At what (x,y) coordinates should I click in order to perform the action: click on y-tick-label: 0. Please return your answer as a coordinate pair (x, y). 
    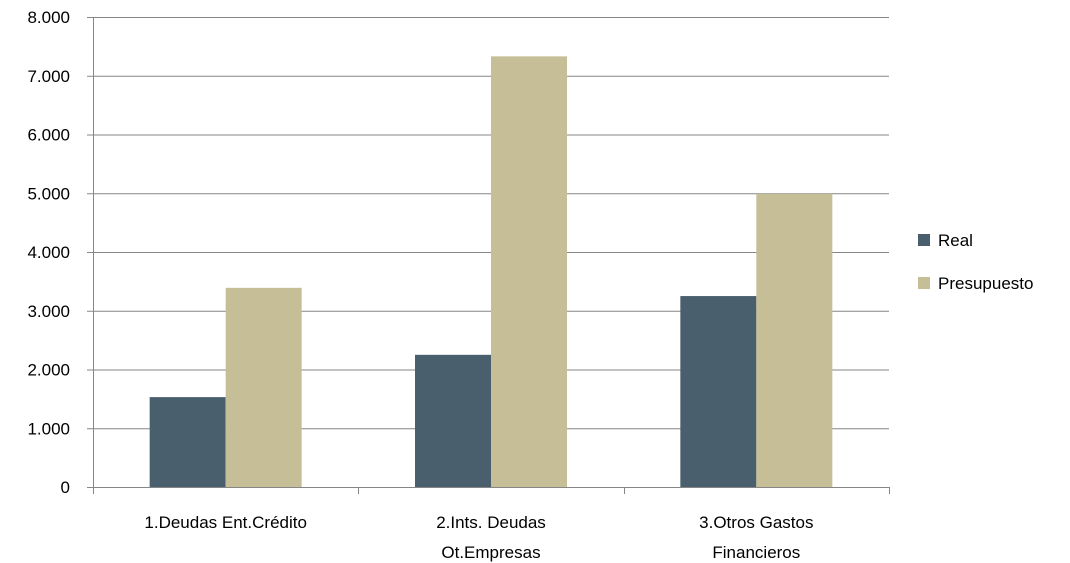
    Looking at the image, I should click on (65, 487).